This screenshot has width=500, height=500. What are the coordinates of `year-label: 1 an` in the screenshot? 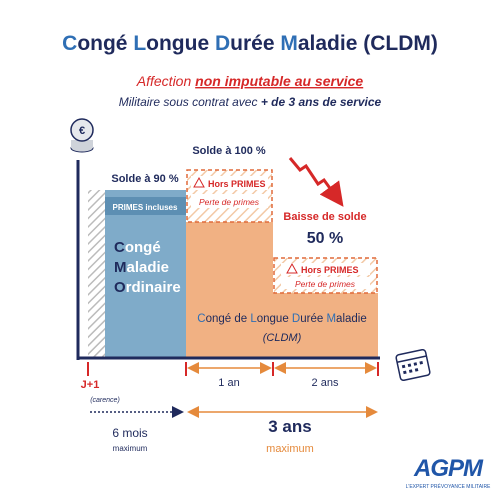 It's located at (228, 383).